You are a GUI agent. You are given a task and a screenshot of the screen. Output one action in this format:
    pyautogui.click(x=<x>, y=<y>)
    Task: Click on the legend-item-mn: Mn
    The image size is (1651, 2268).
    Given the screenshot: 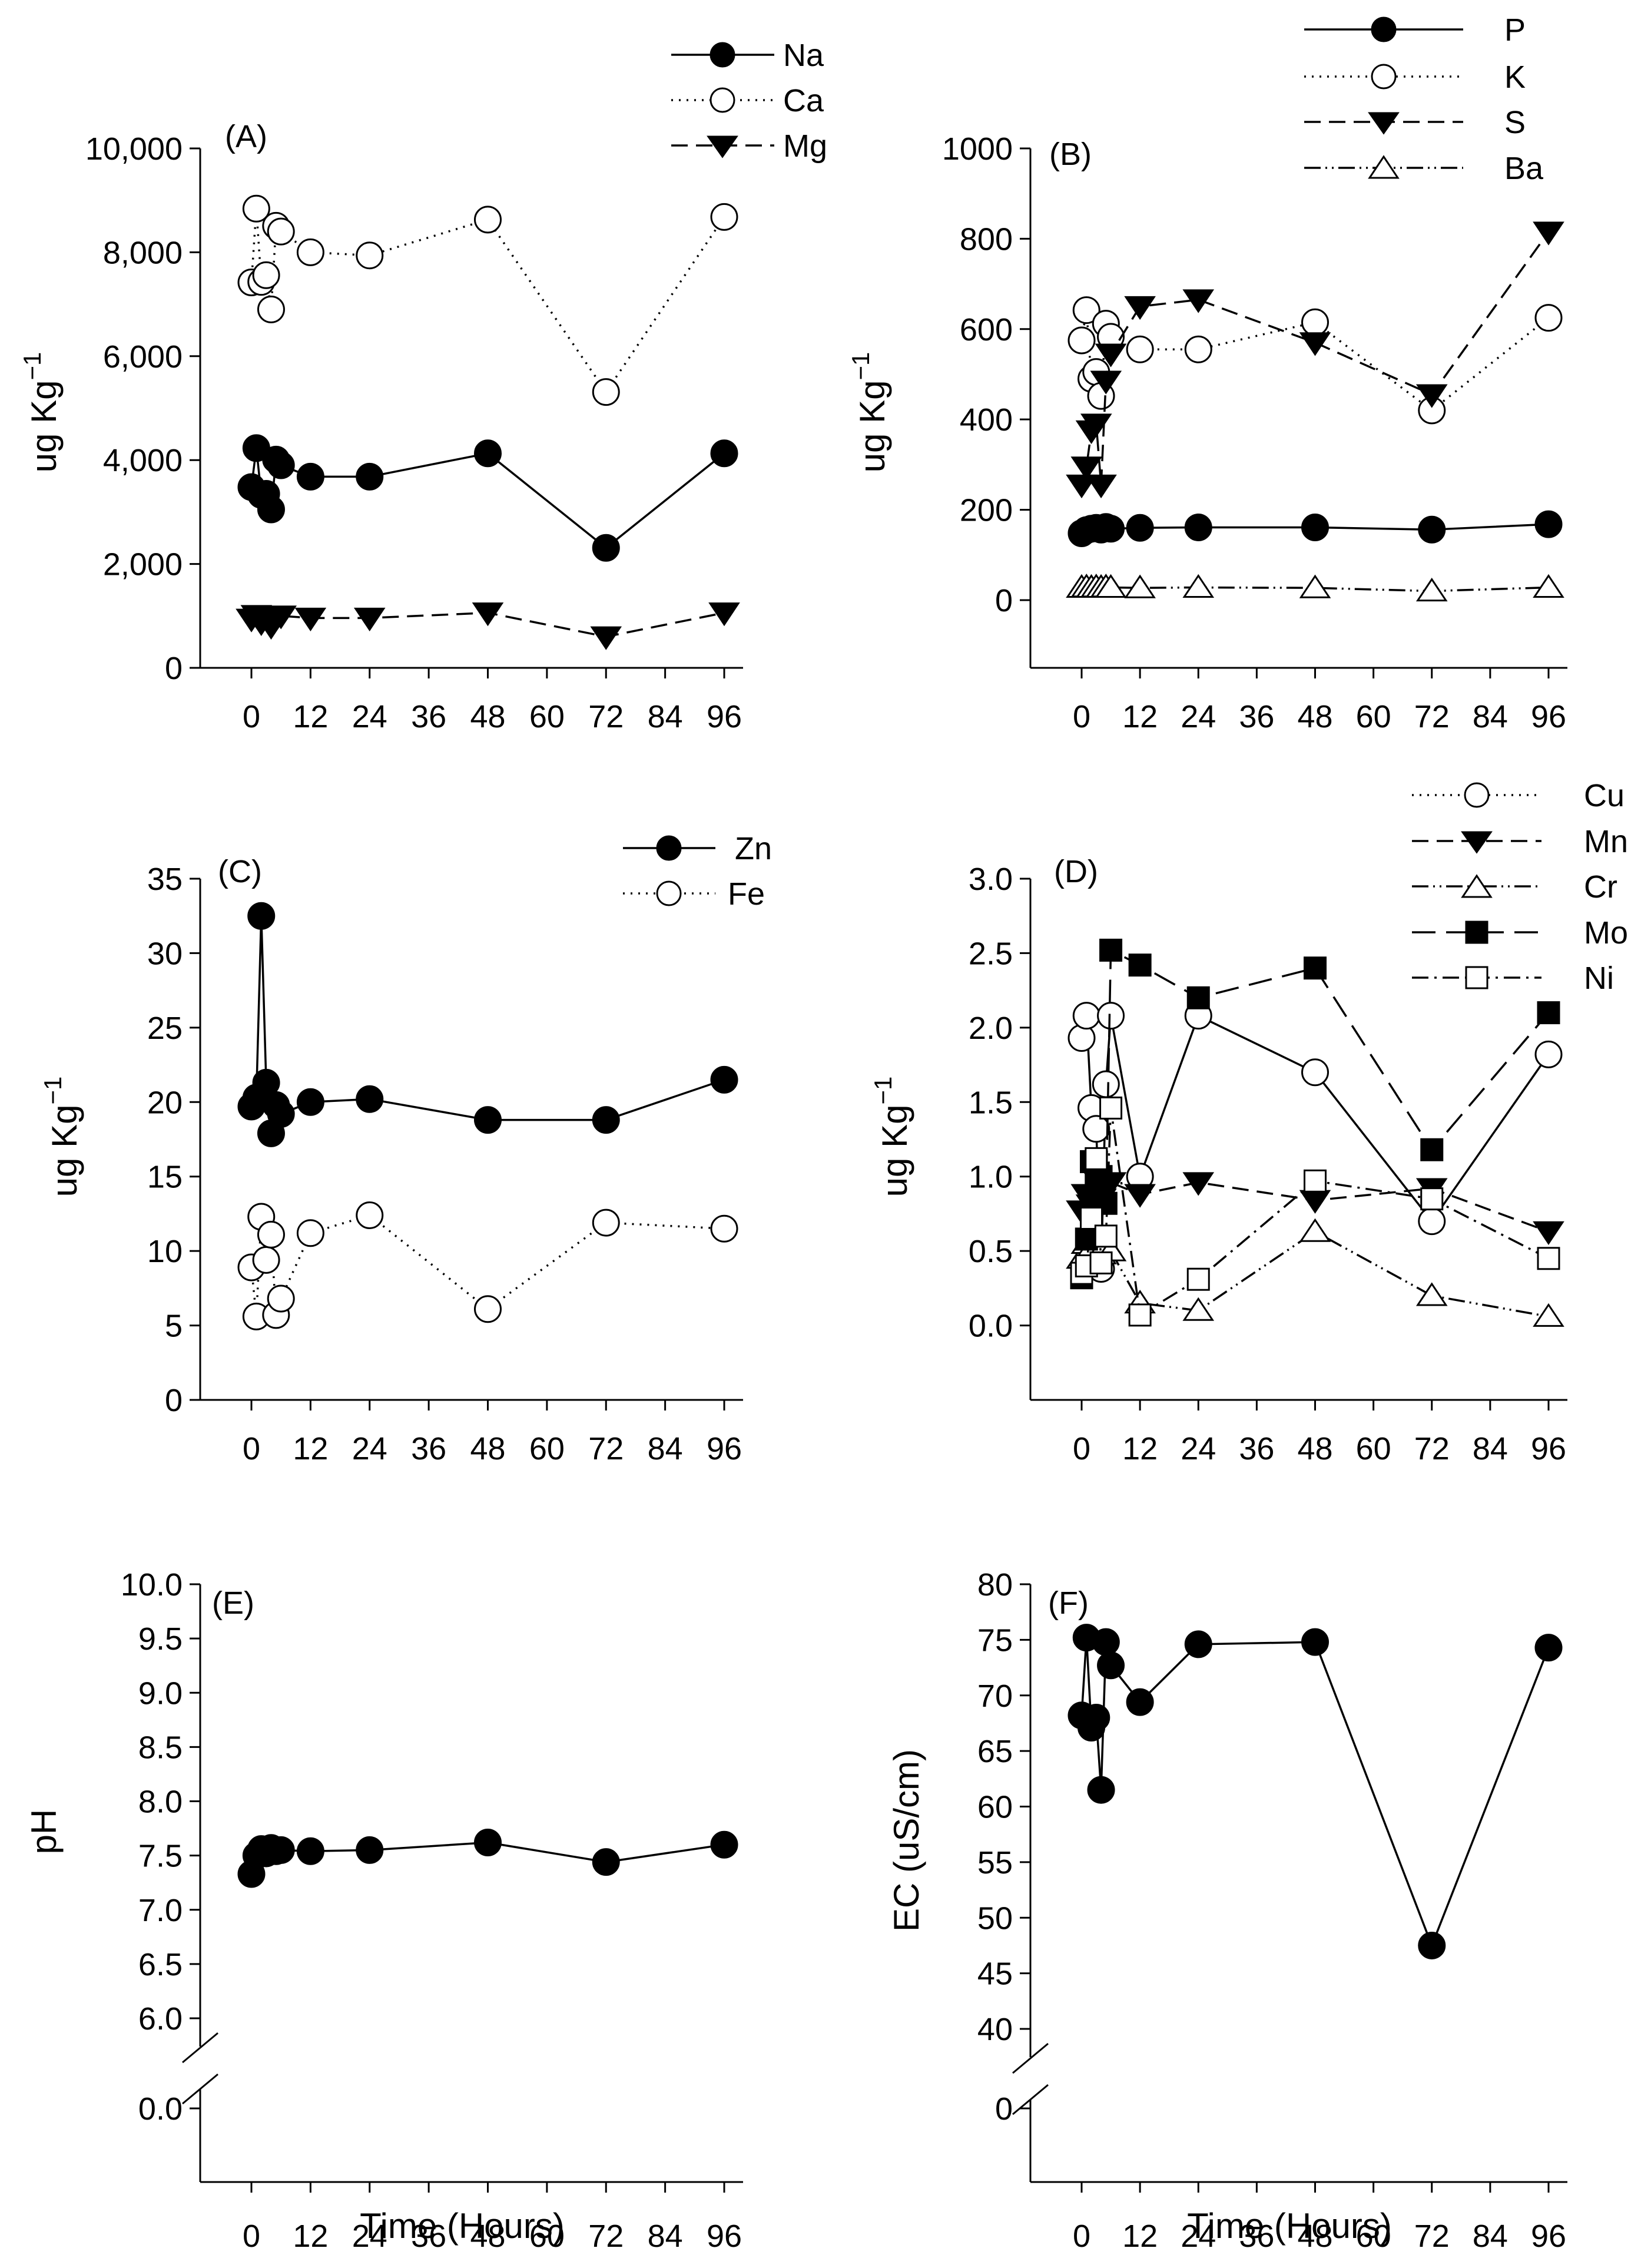 What is the action you would take?
    pyautogui.click(x=1520, y=841)
    